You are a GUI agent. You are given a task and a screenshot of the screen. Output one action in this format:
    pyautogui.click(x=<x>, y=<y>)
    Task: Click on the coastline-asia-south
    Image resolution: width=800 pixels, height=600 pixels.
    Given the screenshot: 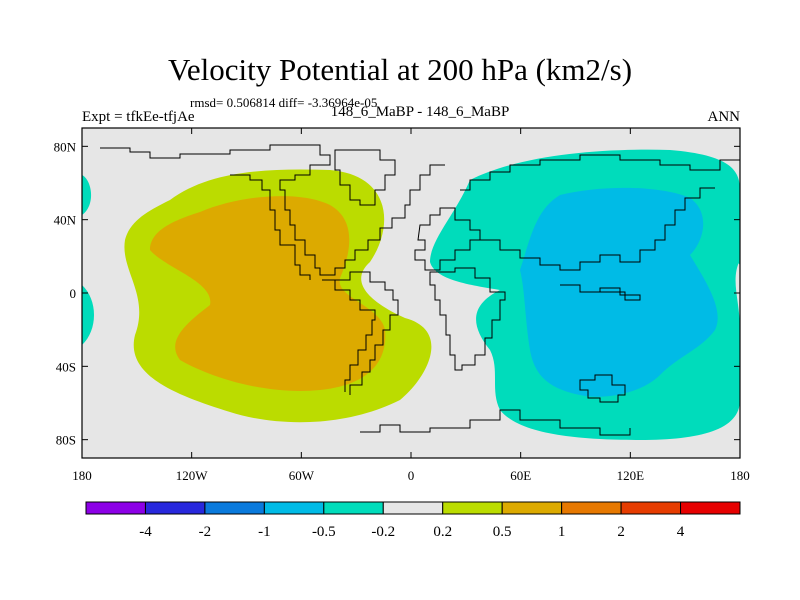 What is the action you would take?
    pyautogui.click(x=597, y=229)
    